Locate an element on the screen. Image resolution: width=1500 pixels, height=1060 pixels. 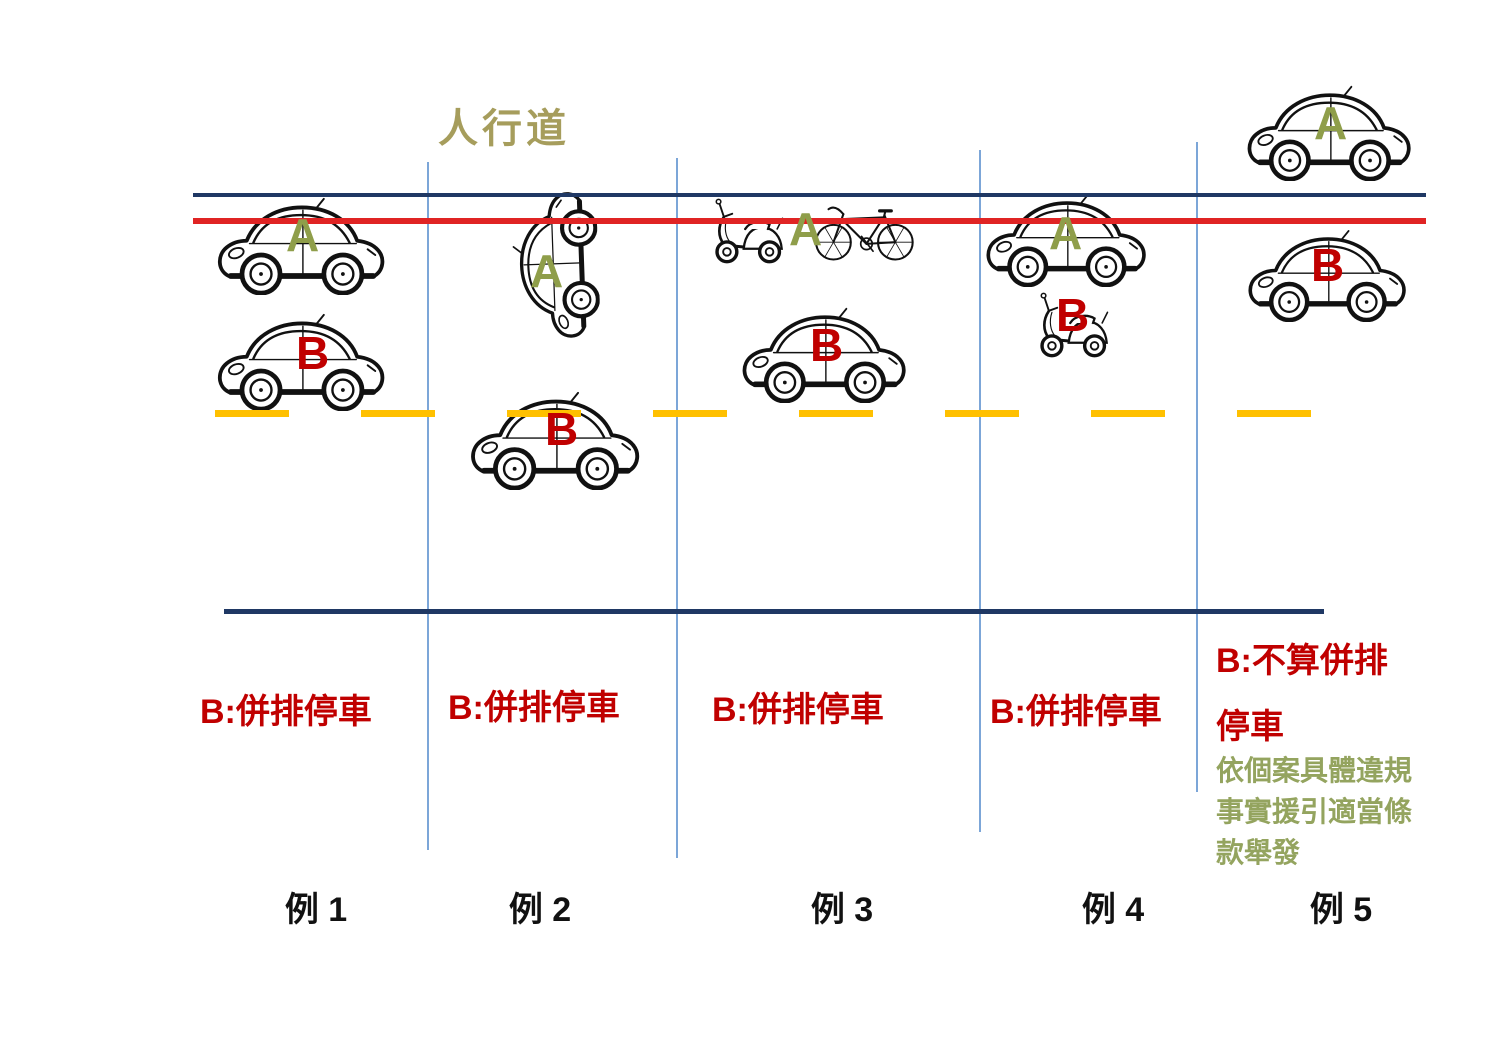
lane-center-dash-line is located at coordinates (765, 413).